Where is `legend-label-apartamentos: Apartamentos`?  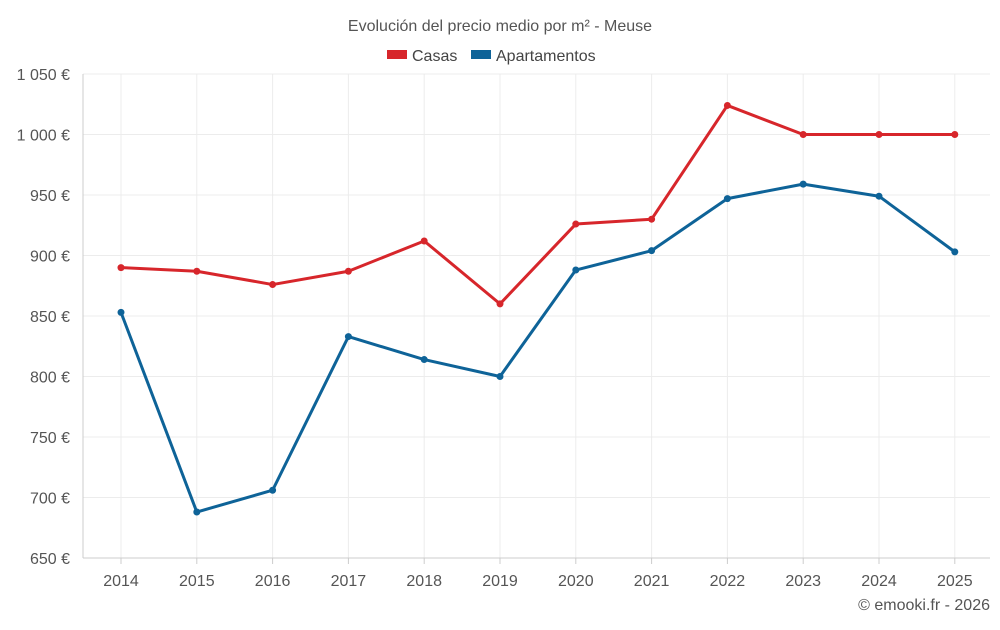 legend-label-apartamentos: Apartamentos is located at coordinates (546, 56).